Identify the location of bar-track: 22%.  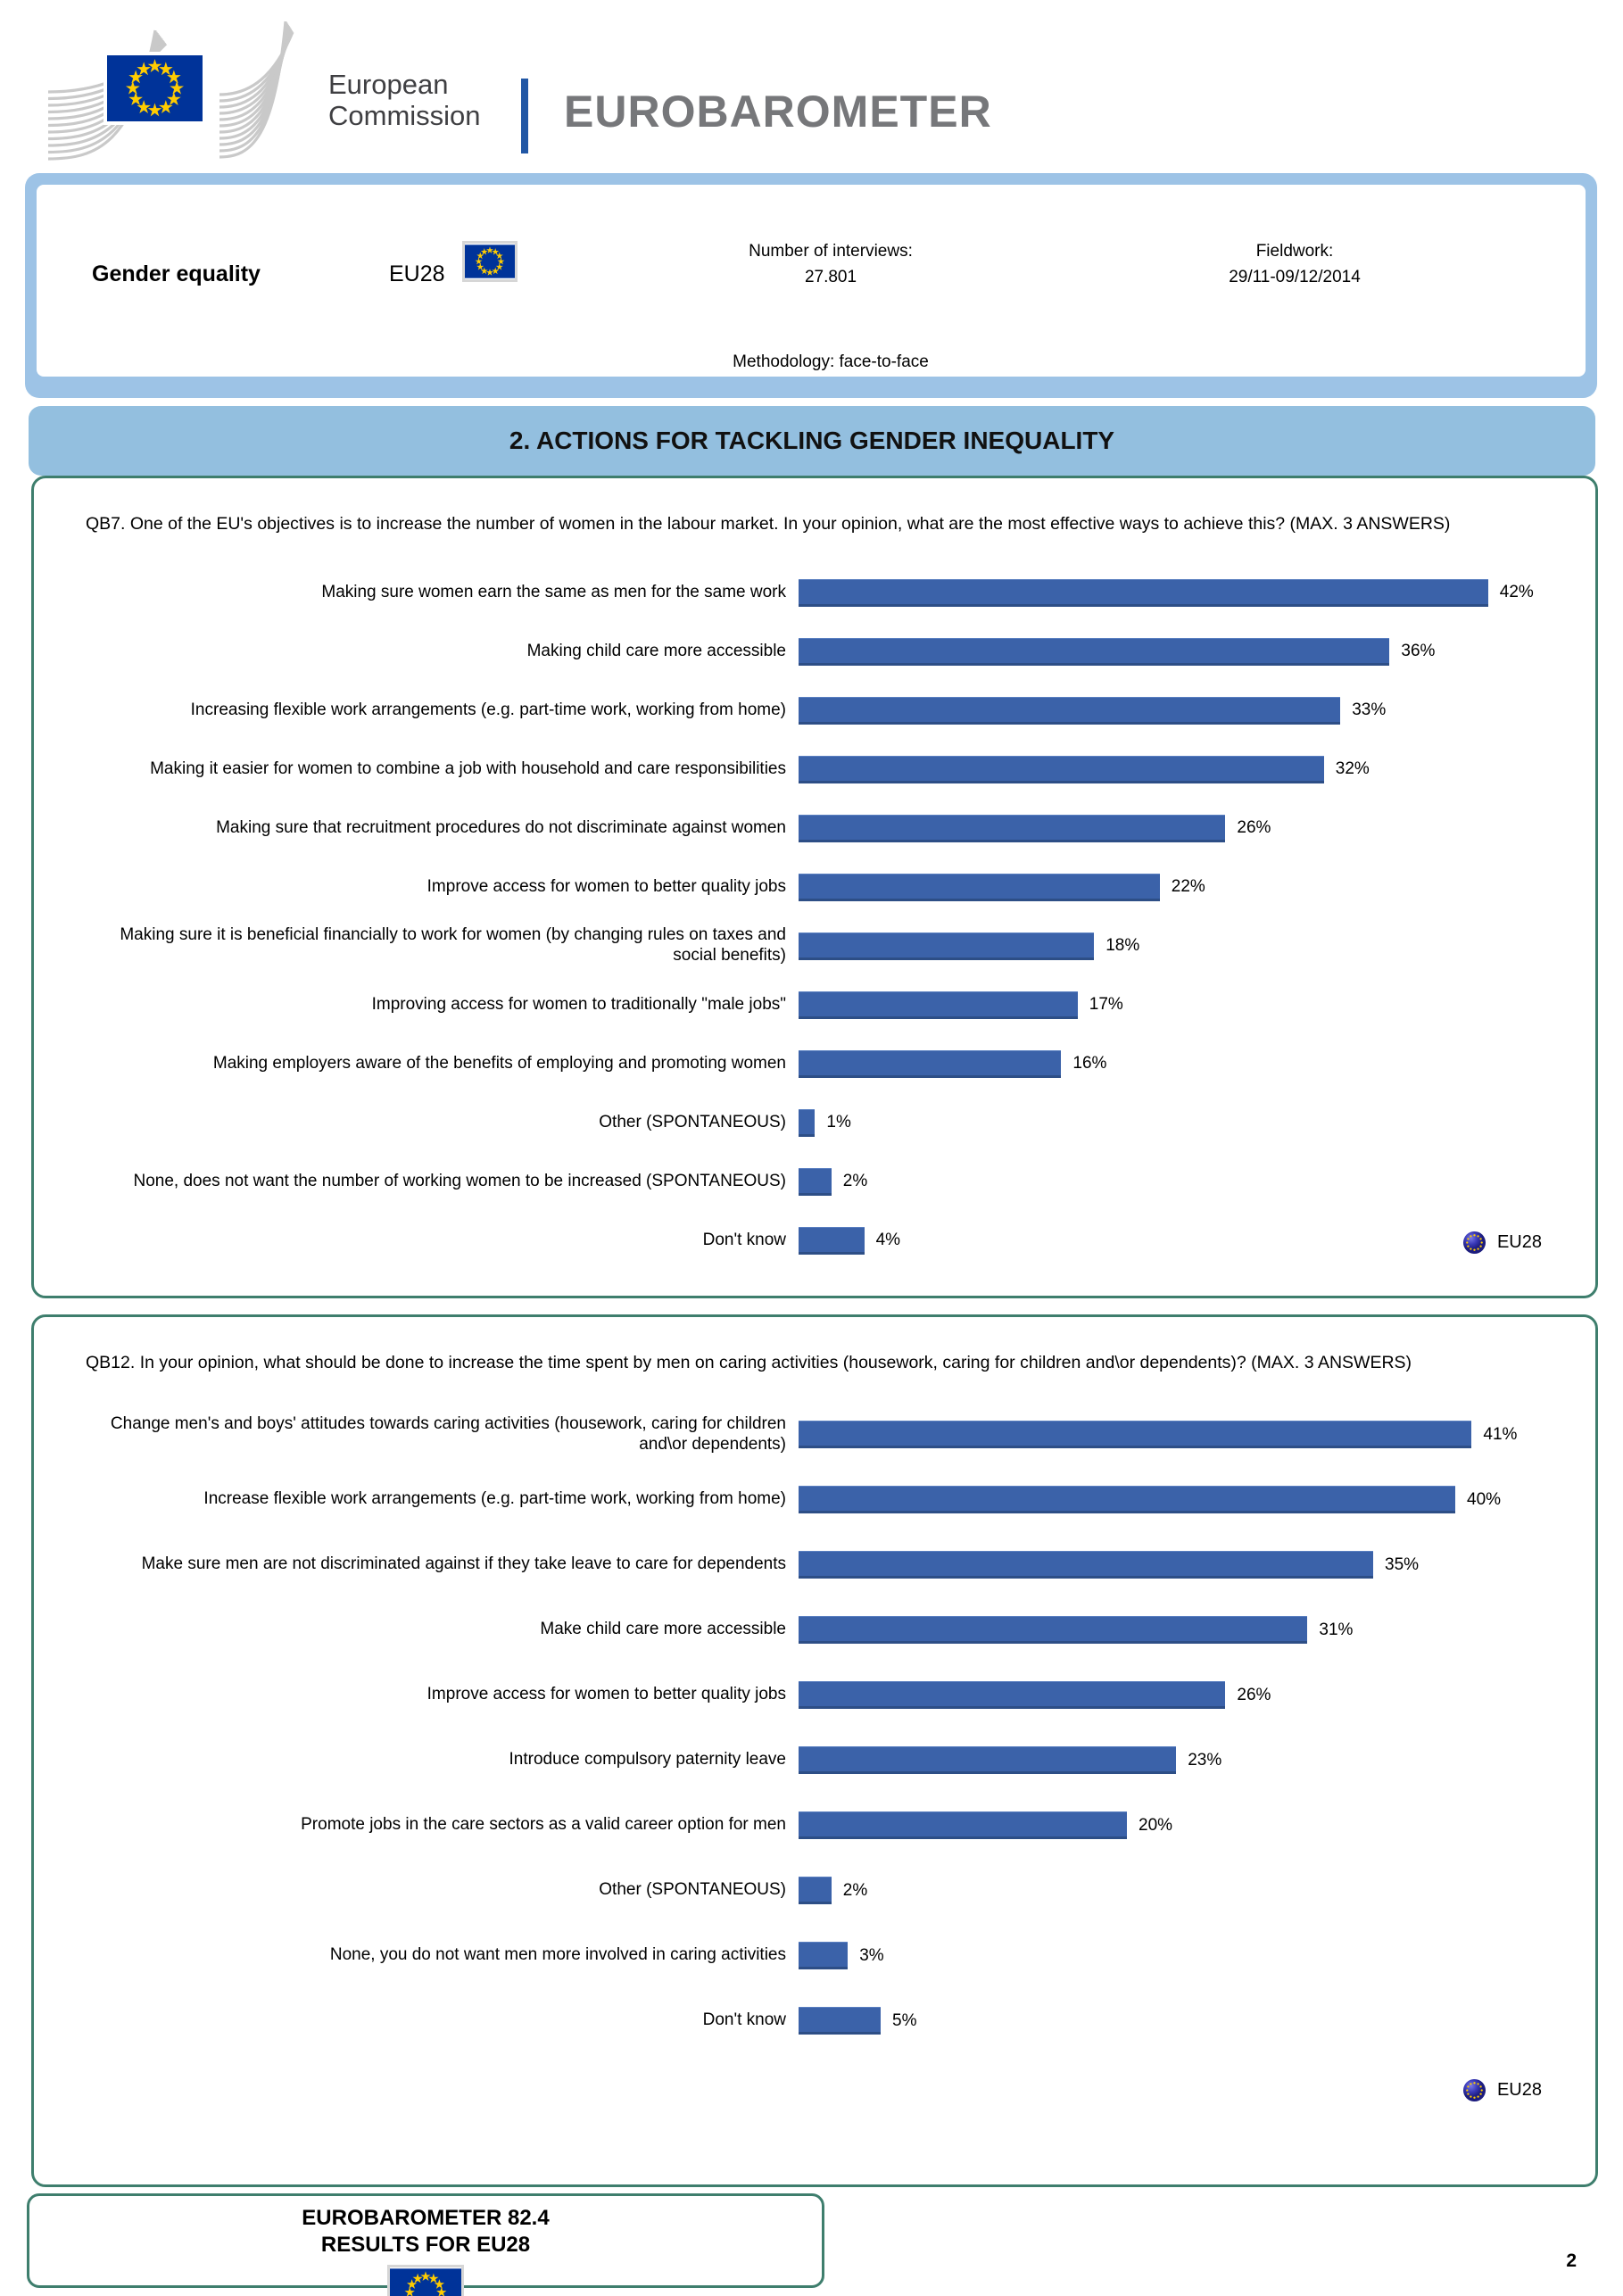
(1197, 887).